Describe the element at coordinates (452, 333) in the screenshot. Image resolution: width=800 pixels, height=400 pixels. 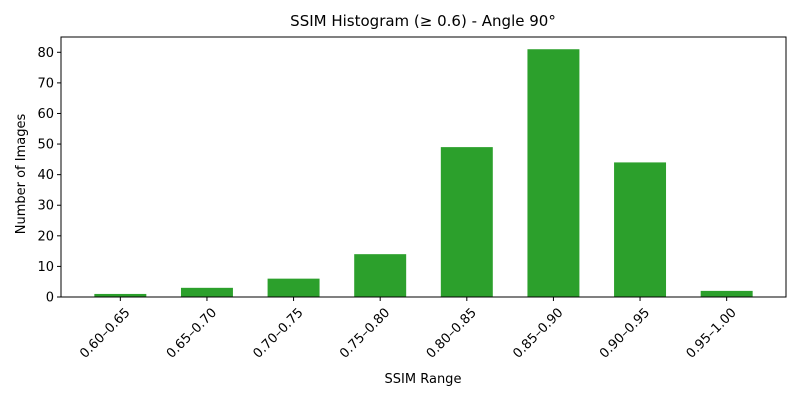
I see `x-tick-label: 0.80–0.85` at that location.